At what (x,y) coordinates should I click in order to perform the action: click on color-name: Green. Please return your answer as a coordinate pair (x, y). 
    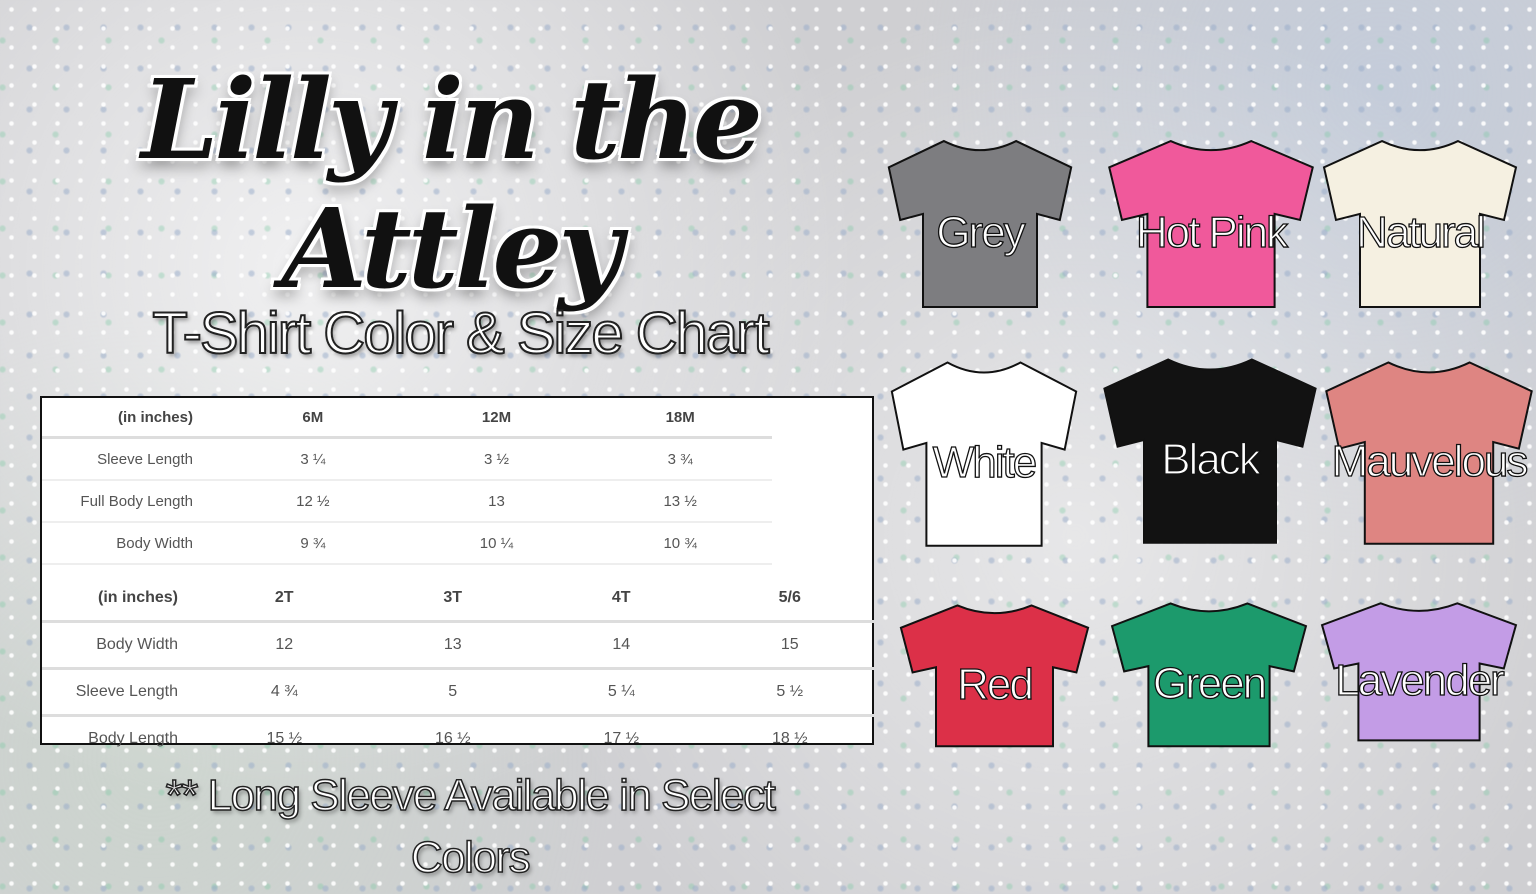
    Looking at the image, I should click on (1210, 683).